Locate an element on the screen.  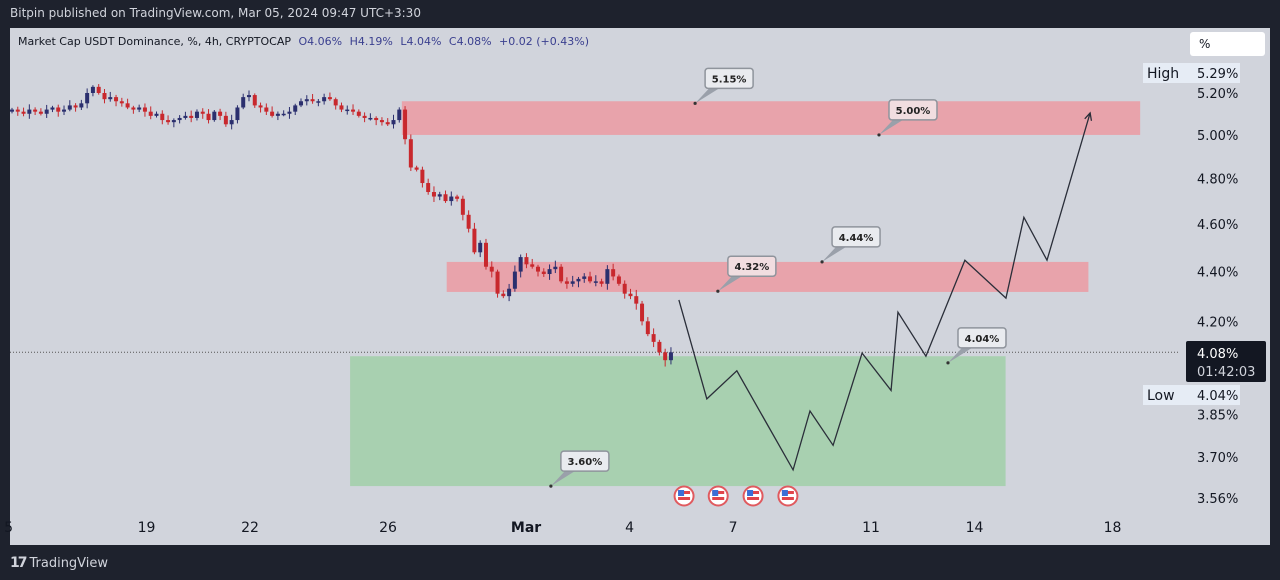
x-tick-label: 5 is located at coordinates (8, 528).